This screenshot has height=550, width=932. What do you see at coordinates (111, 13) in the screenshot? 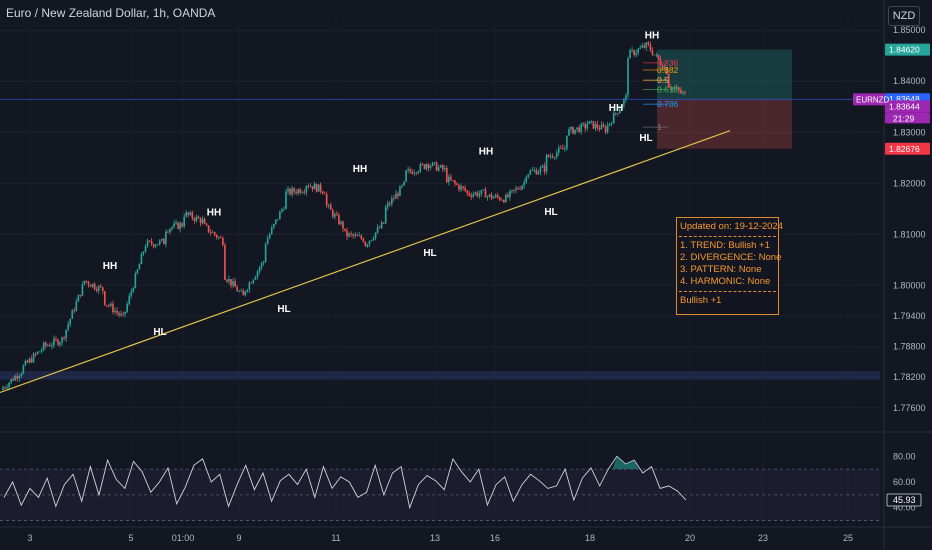
I see `chart-title: Euro / New Zealand Dollar, 1h, OANDA` at bounding box center [111, 13].